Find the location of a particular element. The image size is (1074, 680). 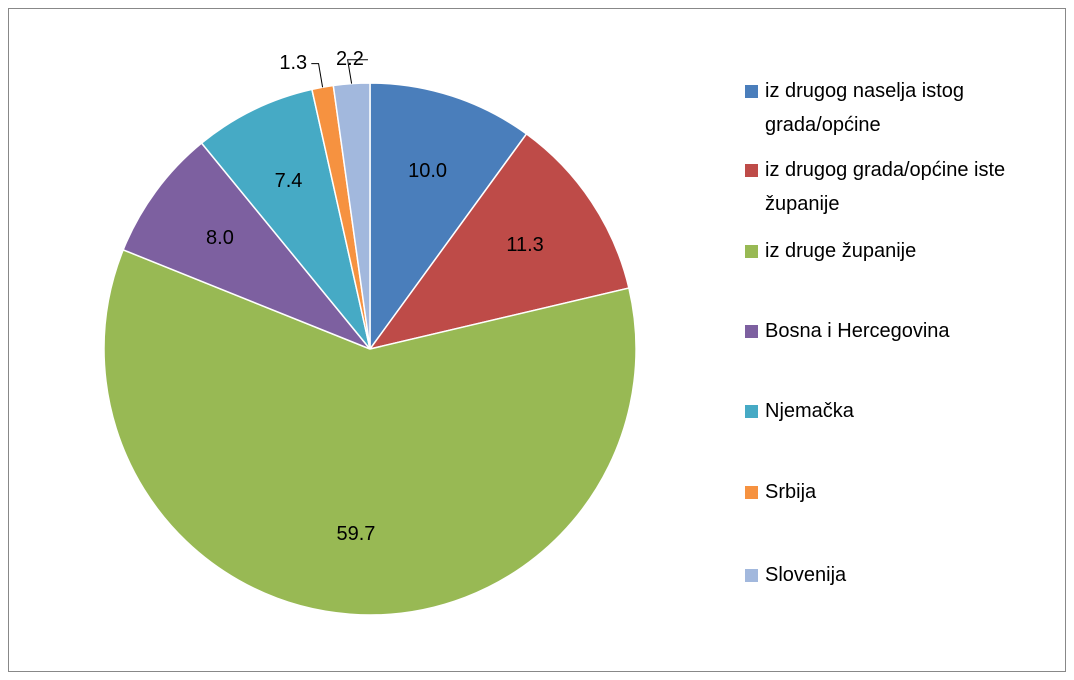

data-label: 10.0 is located at coordinates (427, 171).